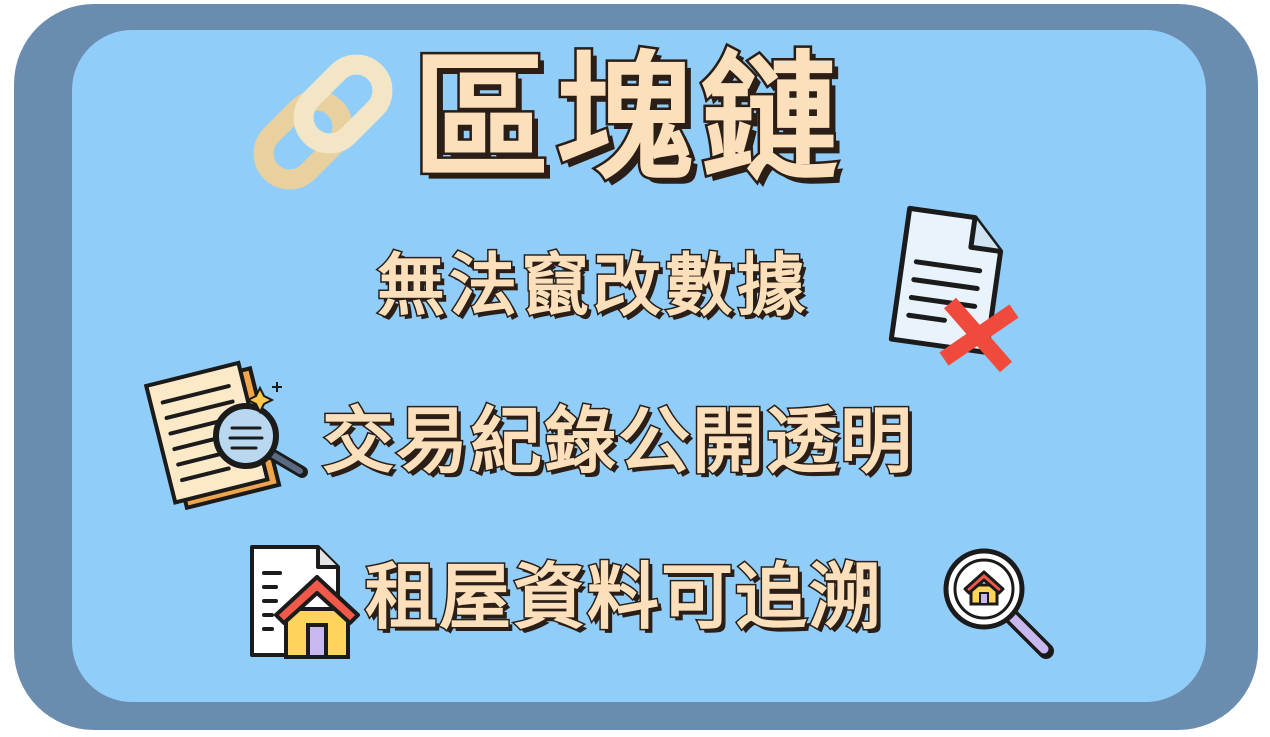 The width and height of the screenshot is (1270, 737). What do you see at coordinates (953, 289) in the screenshot?
I see `document-x-icon` at bounding box center [953, 289].